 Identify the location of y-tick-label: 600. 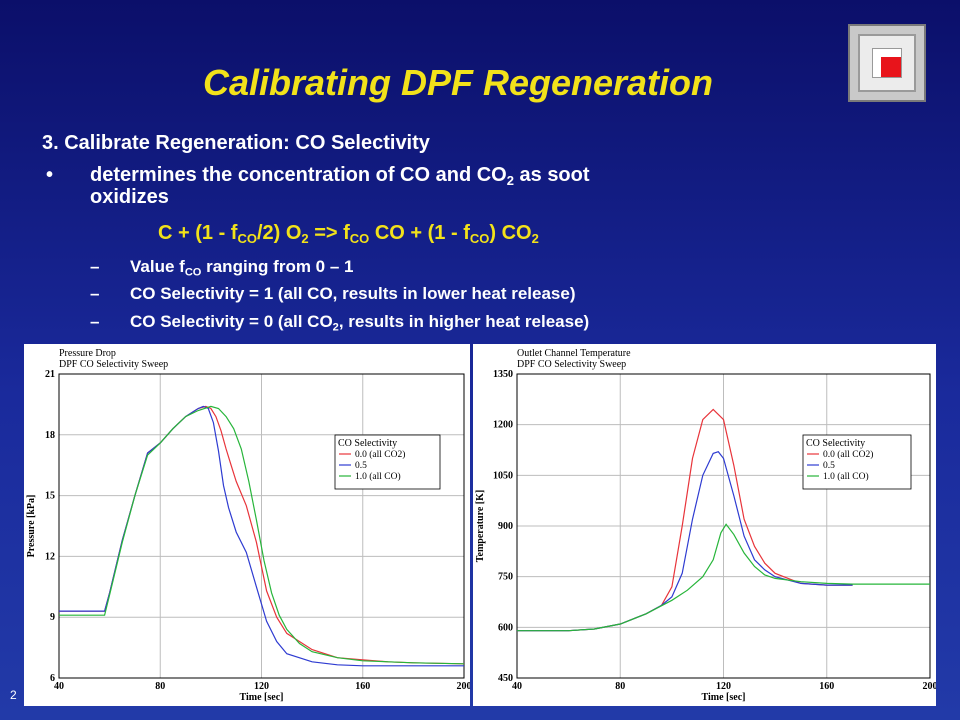
(505, 627).